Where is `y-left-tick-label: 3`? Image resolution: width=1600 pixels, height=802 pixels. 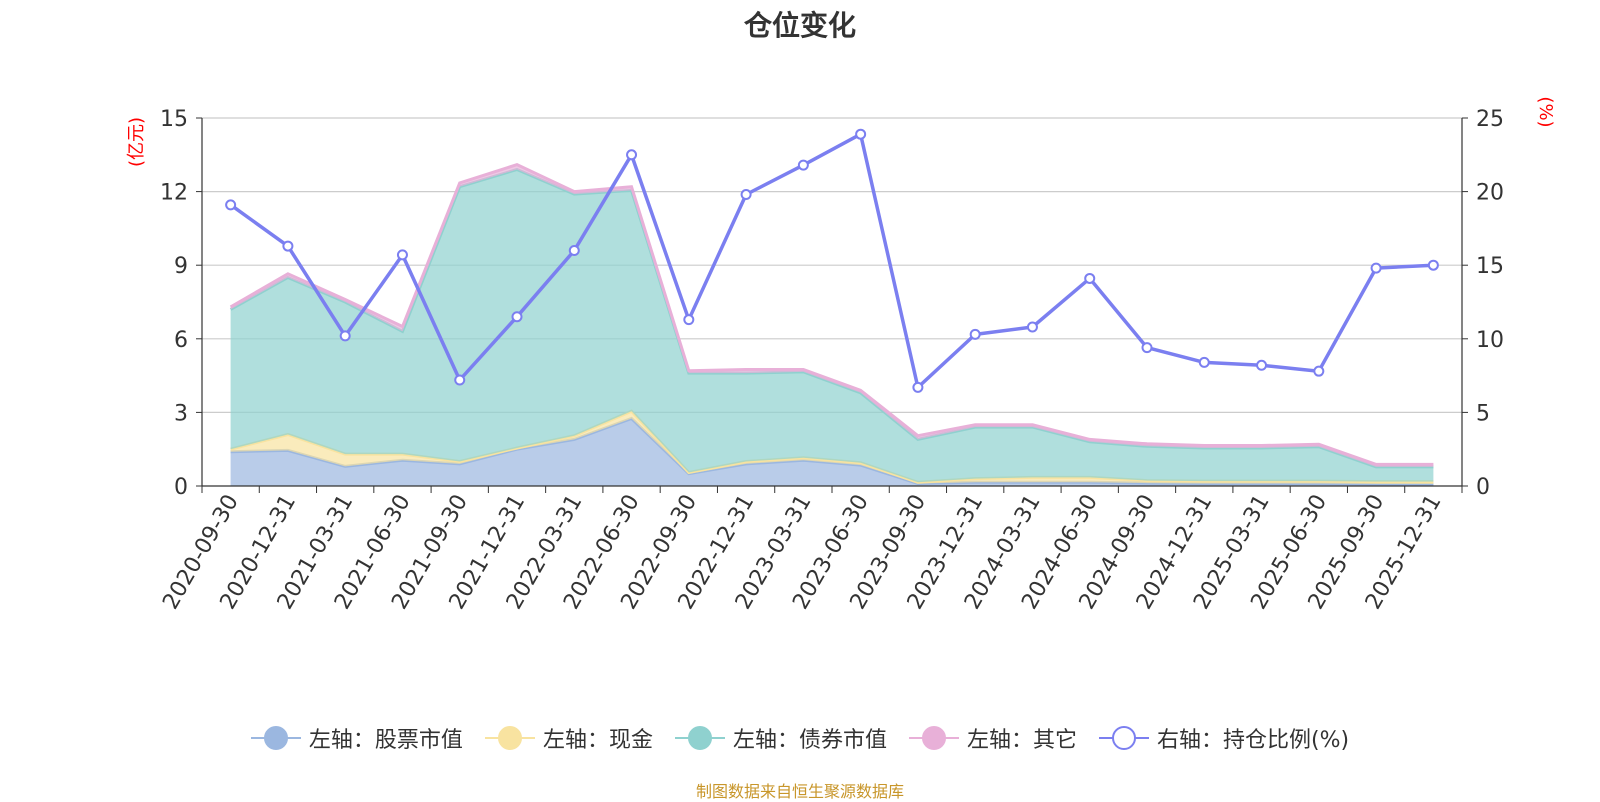
y-left-tick-label: 3 is located at coordinates (181, 413).